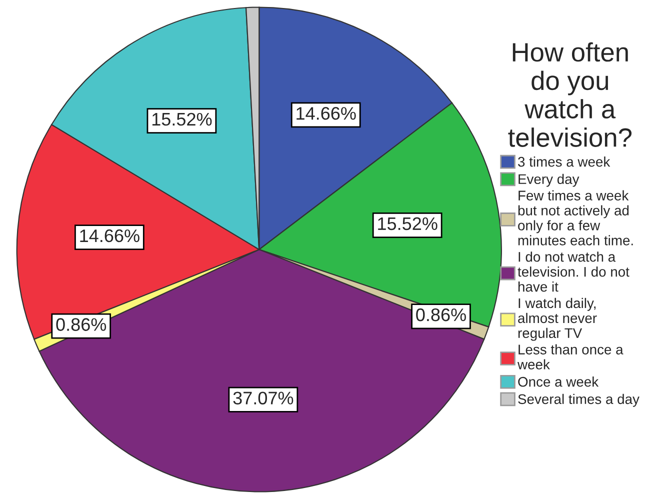 The image size is (656, 499). Describe the element at coordinates (574, 272) in the screenshot. I see `legend-label: I do not watch a television. I do not have it` at that location.